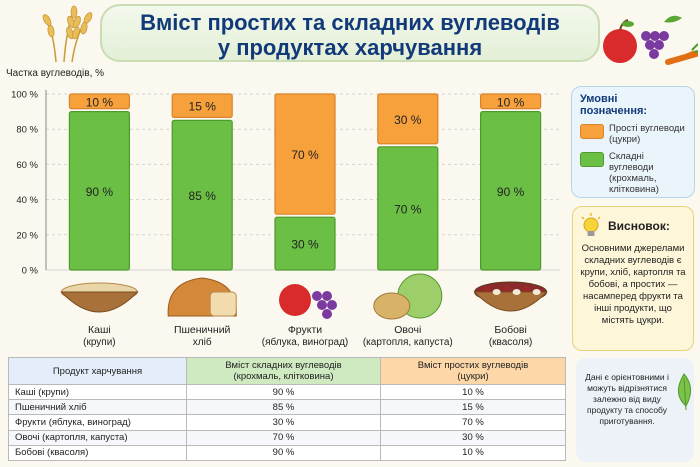 The image size is (700, 467). I want to click on data-label-simple: 70 %, so click(305, 155).